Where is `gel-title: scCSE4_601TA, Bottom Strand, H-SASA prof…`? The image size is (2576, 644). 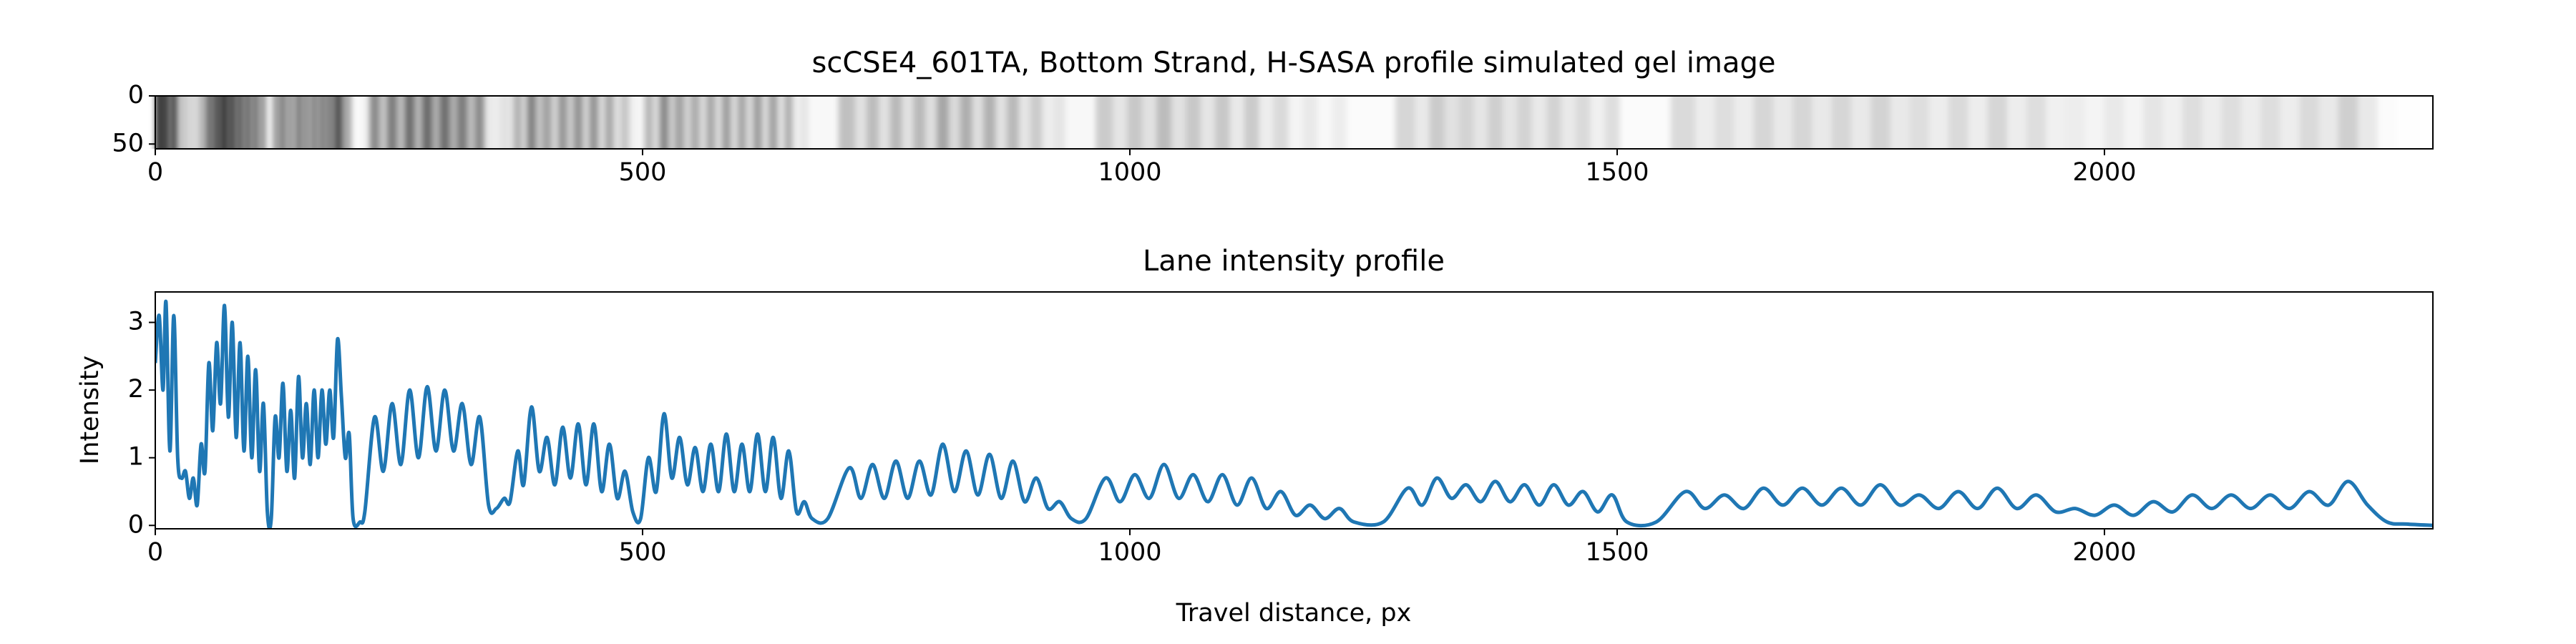 gel-title: scCSE4_601TA, Bottom Strand, H-SASA prof… is located at coordinates (1294, 63).